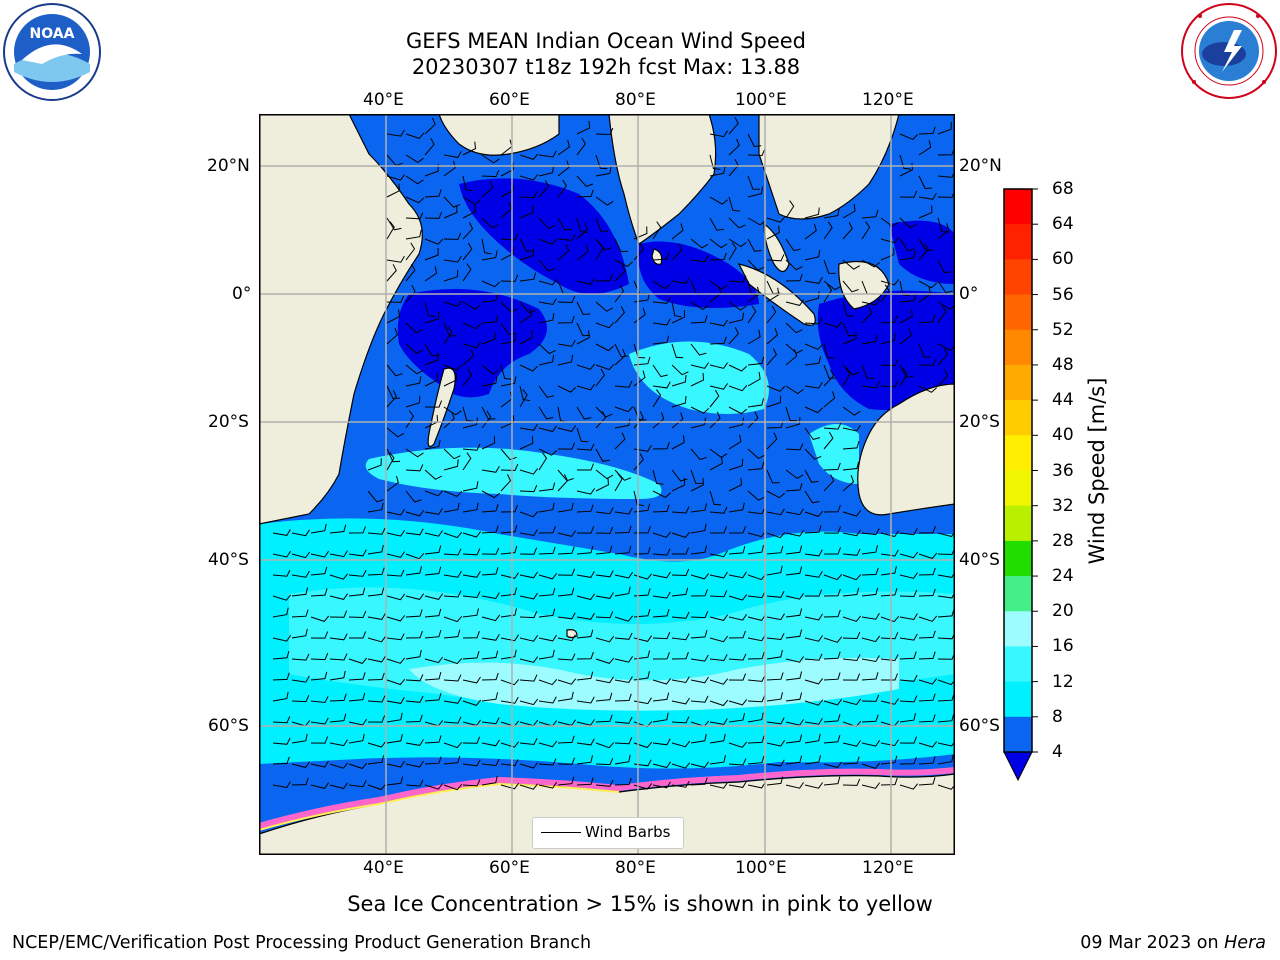 The image size is (1280, 960). What do you see at coordinates (1063, 576) in the screenshot?
I see `colorbar-tick-label: 24` at bounding box center [1063, 576].